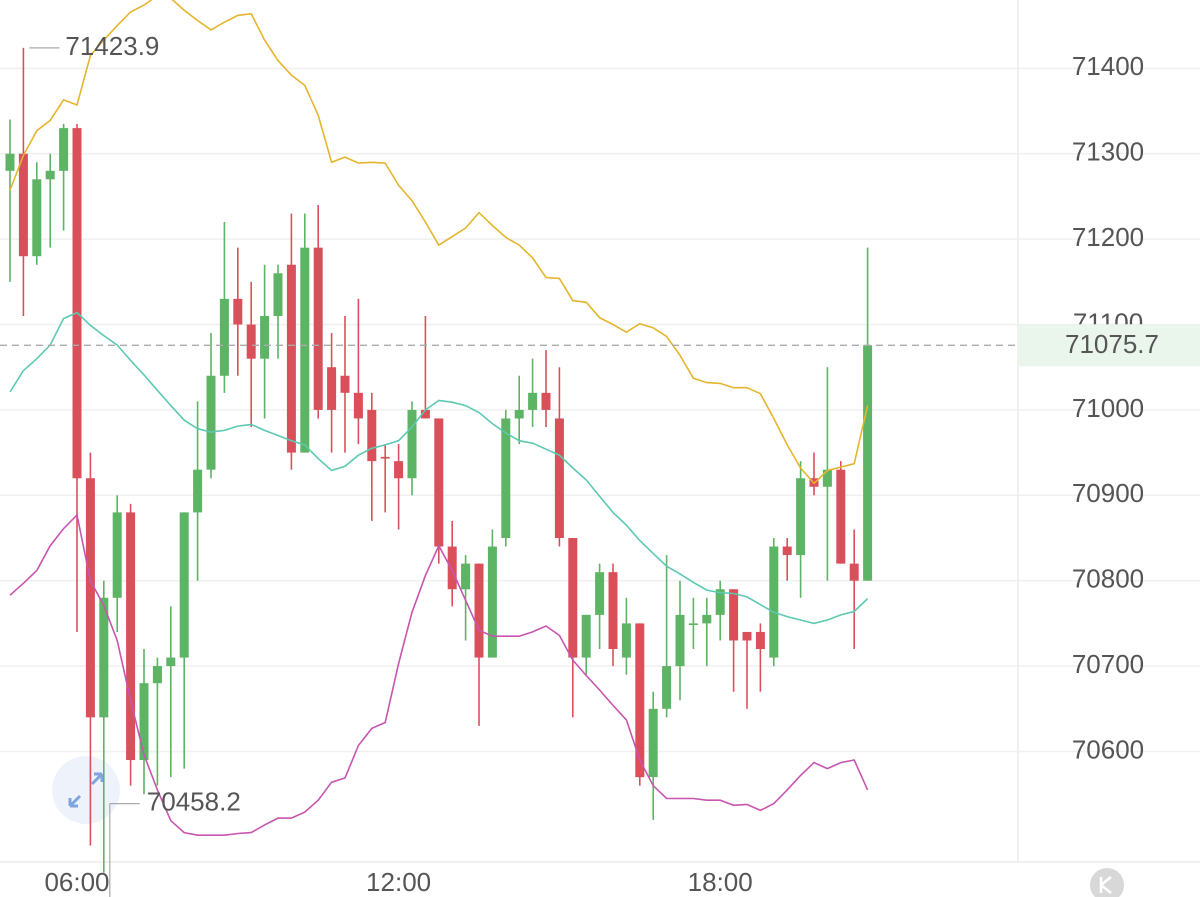  I want to click on x-tick-label: 12:00, so click(398, 882).